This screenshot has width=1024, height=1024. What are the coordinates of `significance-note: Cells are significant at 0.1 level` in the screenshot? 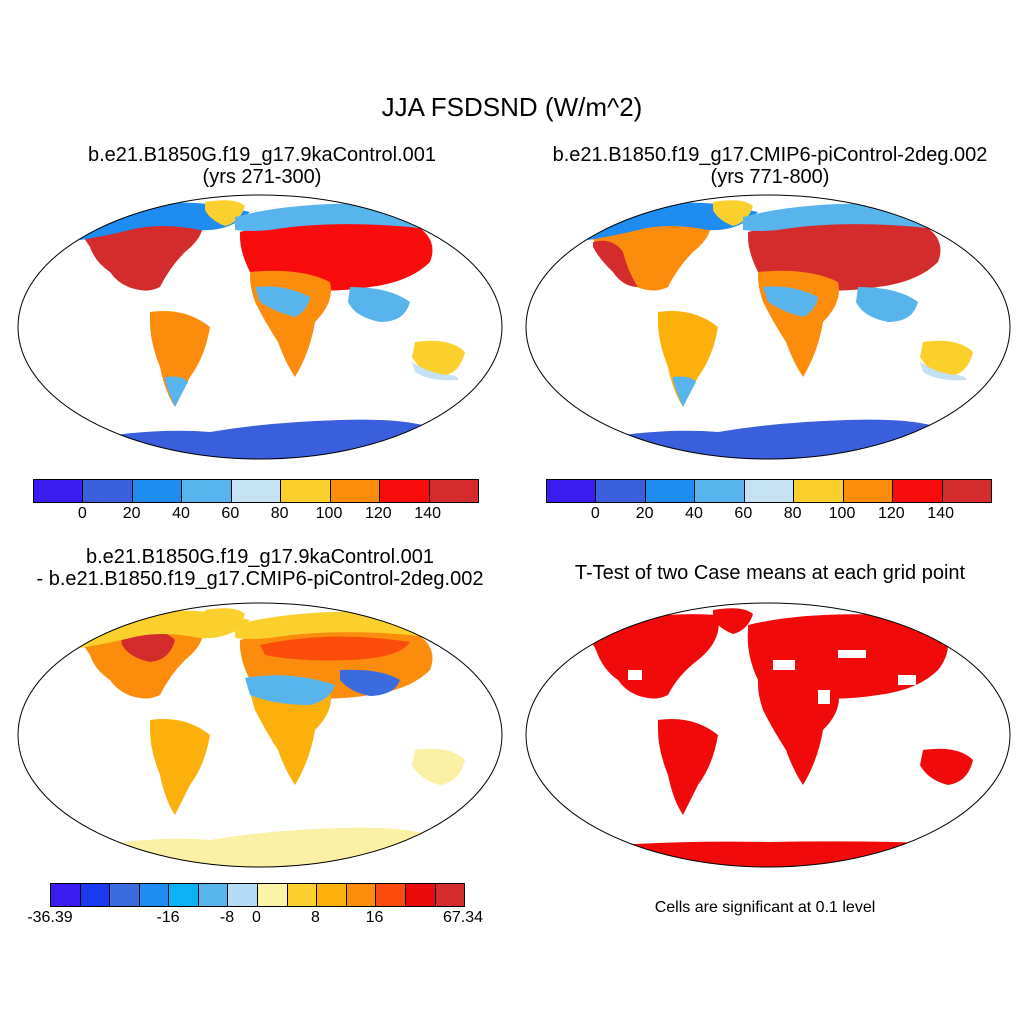 It's located at (765, 907).